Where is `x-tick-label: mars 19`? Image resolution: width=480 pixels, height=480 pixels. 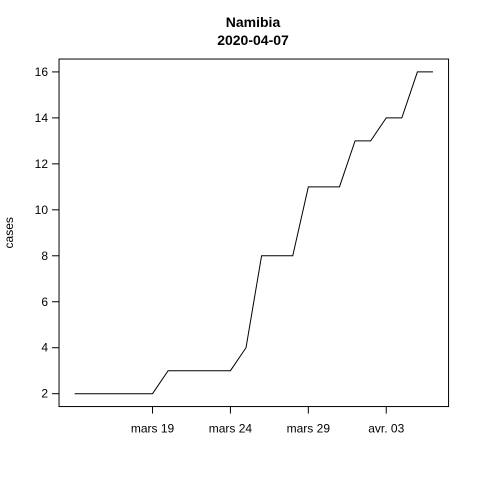
x-tick-label: mars 19 is located at coordinates (153, 429).